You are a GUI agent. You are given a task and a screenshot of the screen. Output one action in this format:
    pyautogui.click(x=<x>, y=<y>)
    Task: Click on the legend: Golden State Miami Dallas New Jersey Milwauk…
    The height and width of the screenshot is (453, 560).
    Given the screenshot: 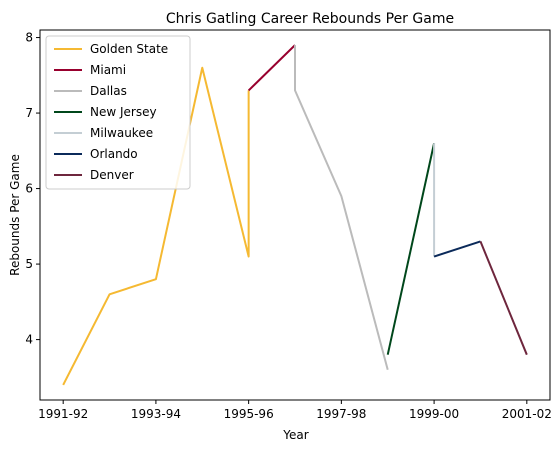 What is the action you would take?
    pyautogui.click(x=118, y=112)
    